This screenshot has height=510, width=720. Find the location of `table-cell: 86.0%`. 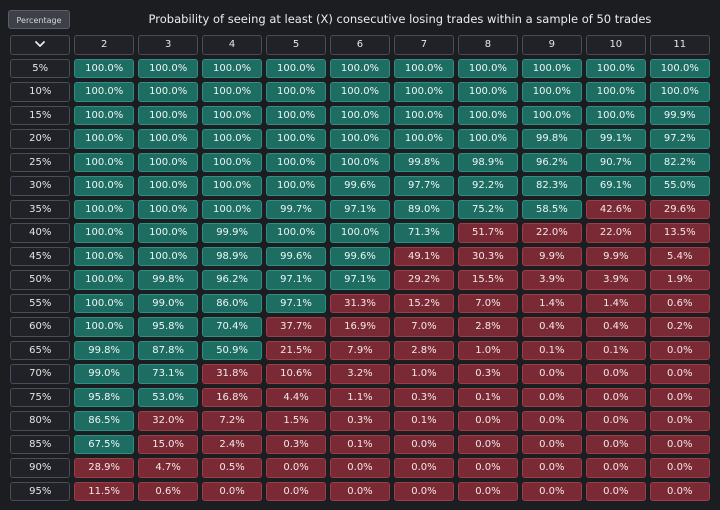

table-cell: 86.0% is located at coordinates (232, 303).